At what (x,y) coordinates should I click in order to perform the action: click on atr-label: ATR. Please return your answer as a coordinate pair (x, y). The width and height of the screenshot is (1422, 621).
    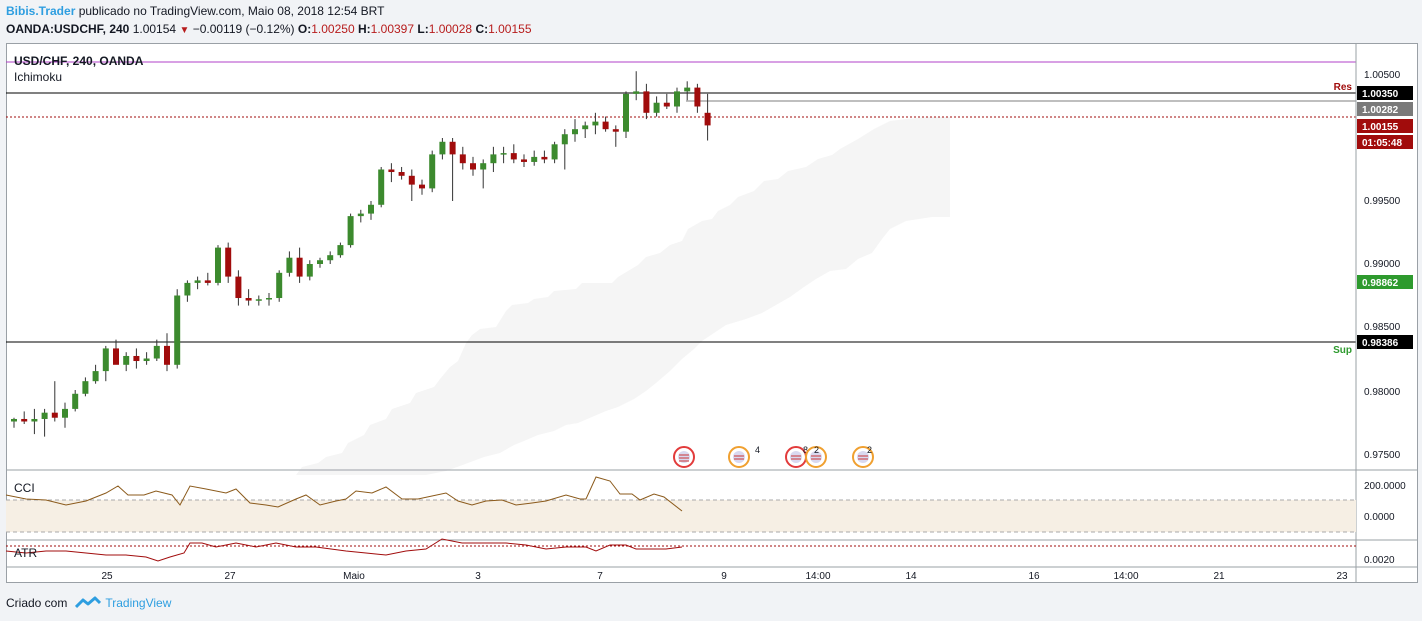
    Looking at the image, I should click on (25, 553).